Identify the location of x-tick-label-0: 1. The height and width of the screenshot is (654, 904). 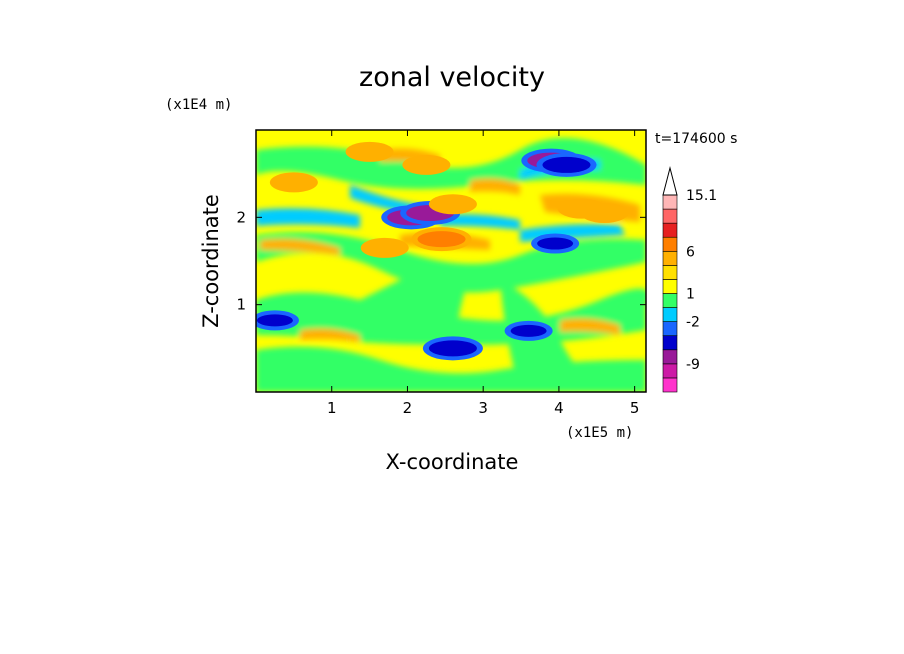
(332, 408).